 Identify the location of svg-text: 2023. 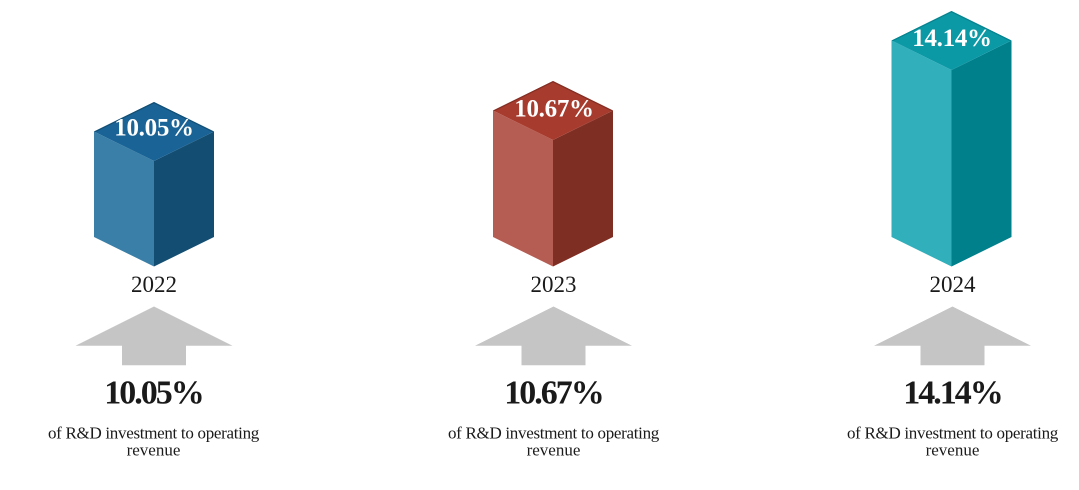
(554, 284).